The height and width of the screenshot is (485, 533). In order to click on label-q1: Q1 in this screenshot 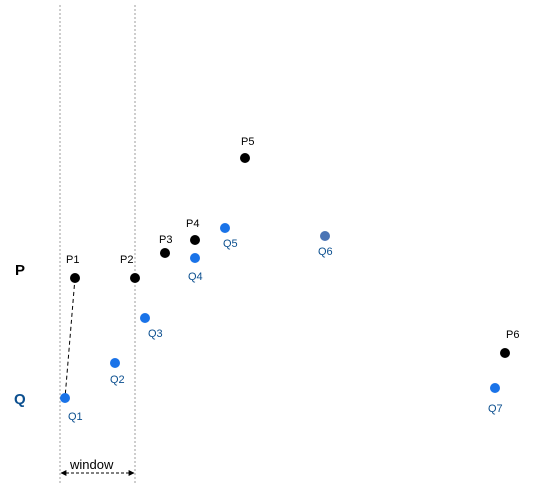, I will do `click(75, 417)`.